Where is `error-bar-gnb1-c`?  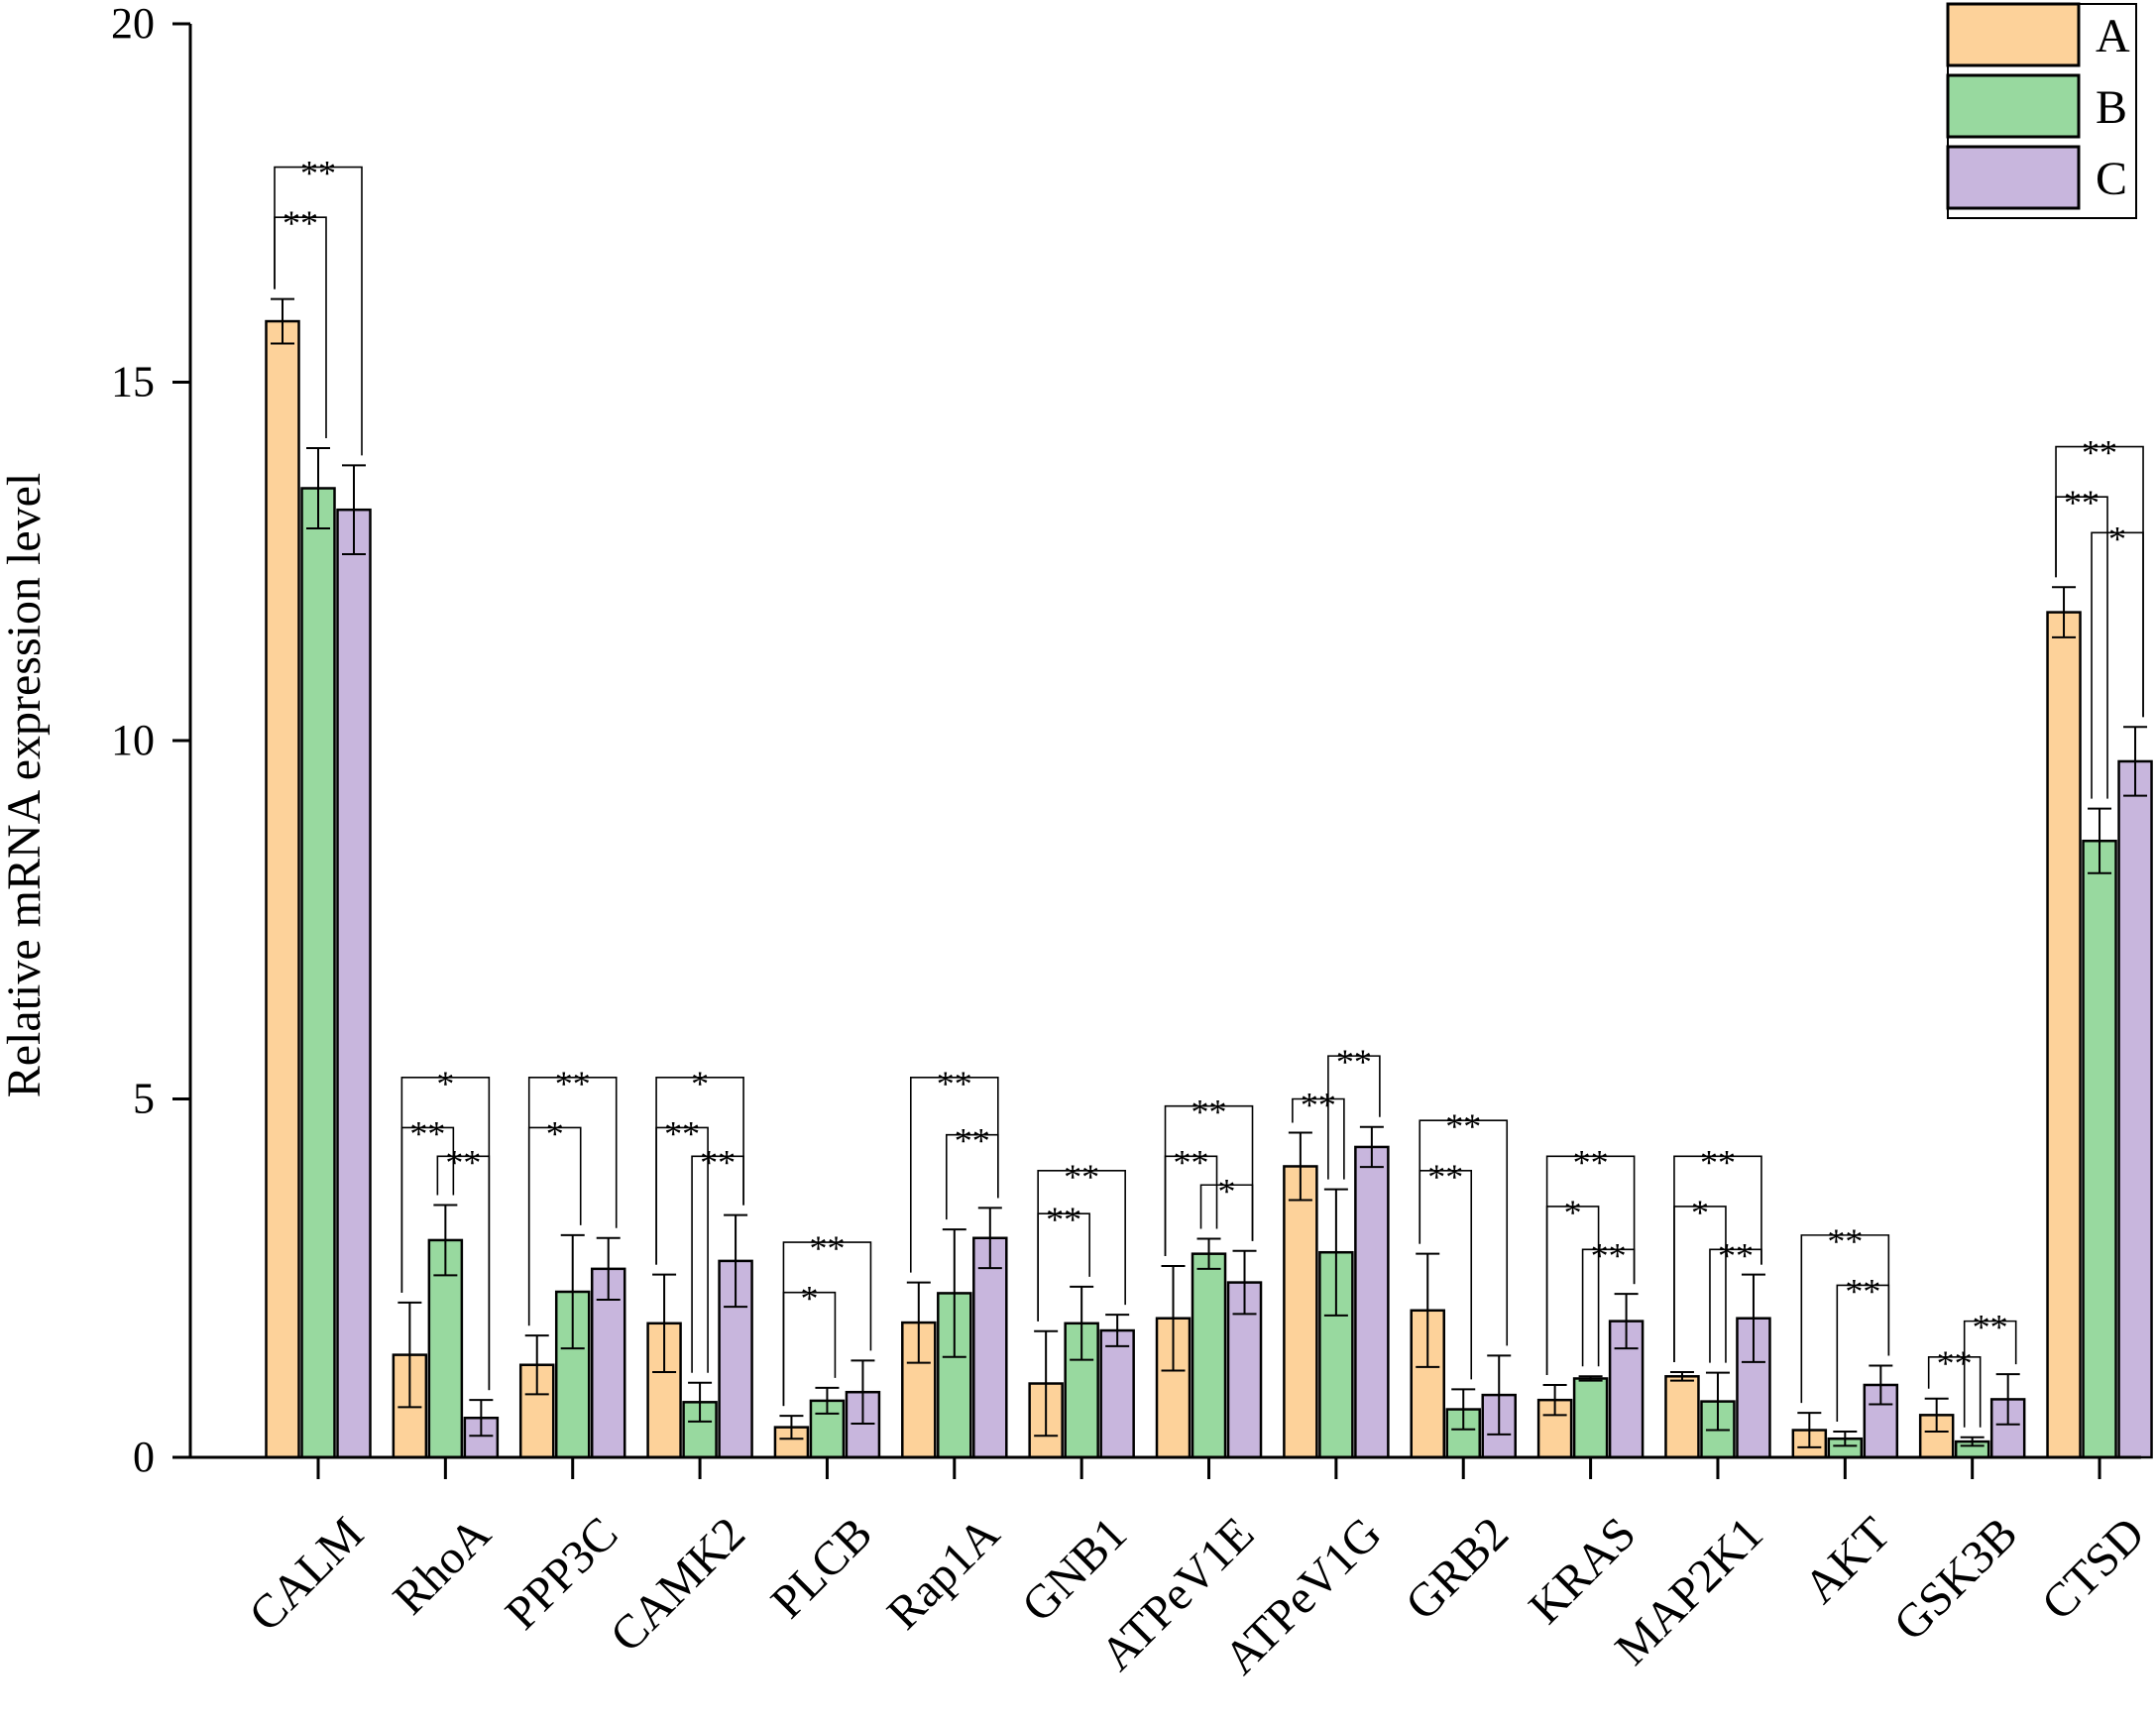 error-bar-gnb1-c is located at coordinates (1117, 1330).